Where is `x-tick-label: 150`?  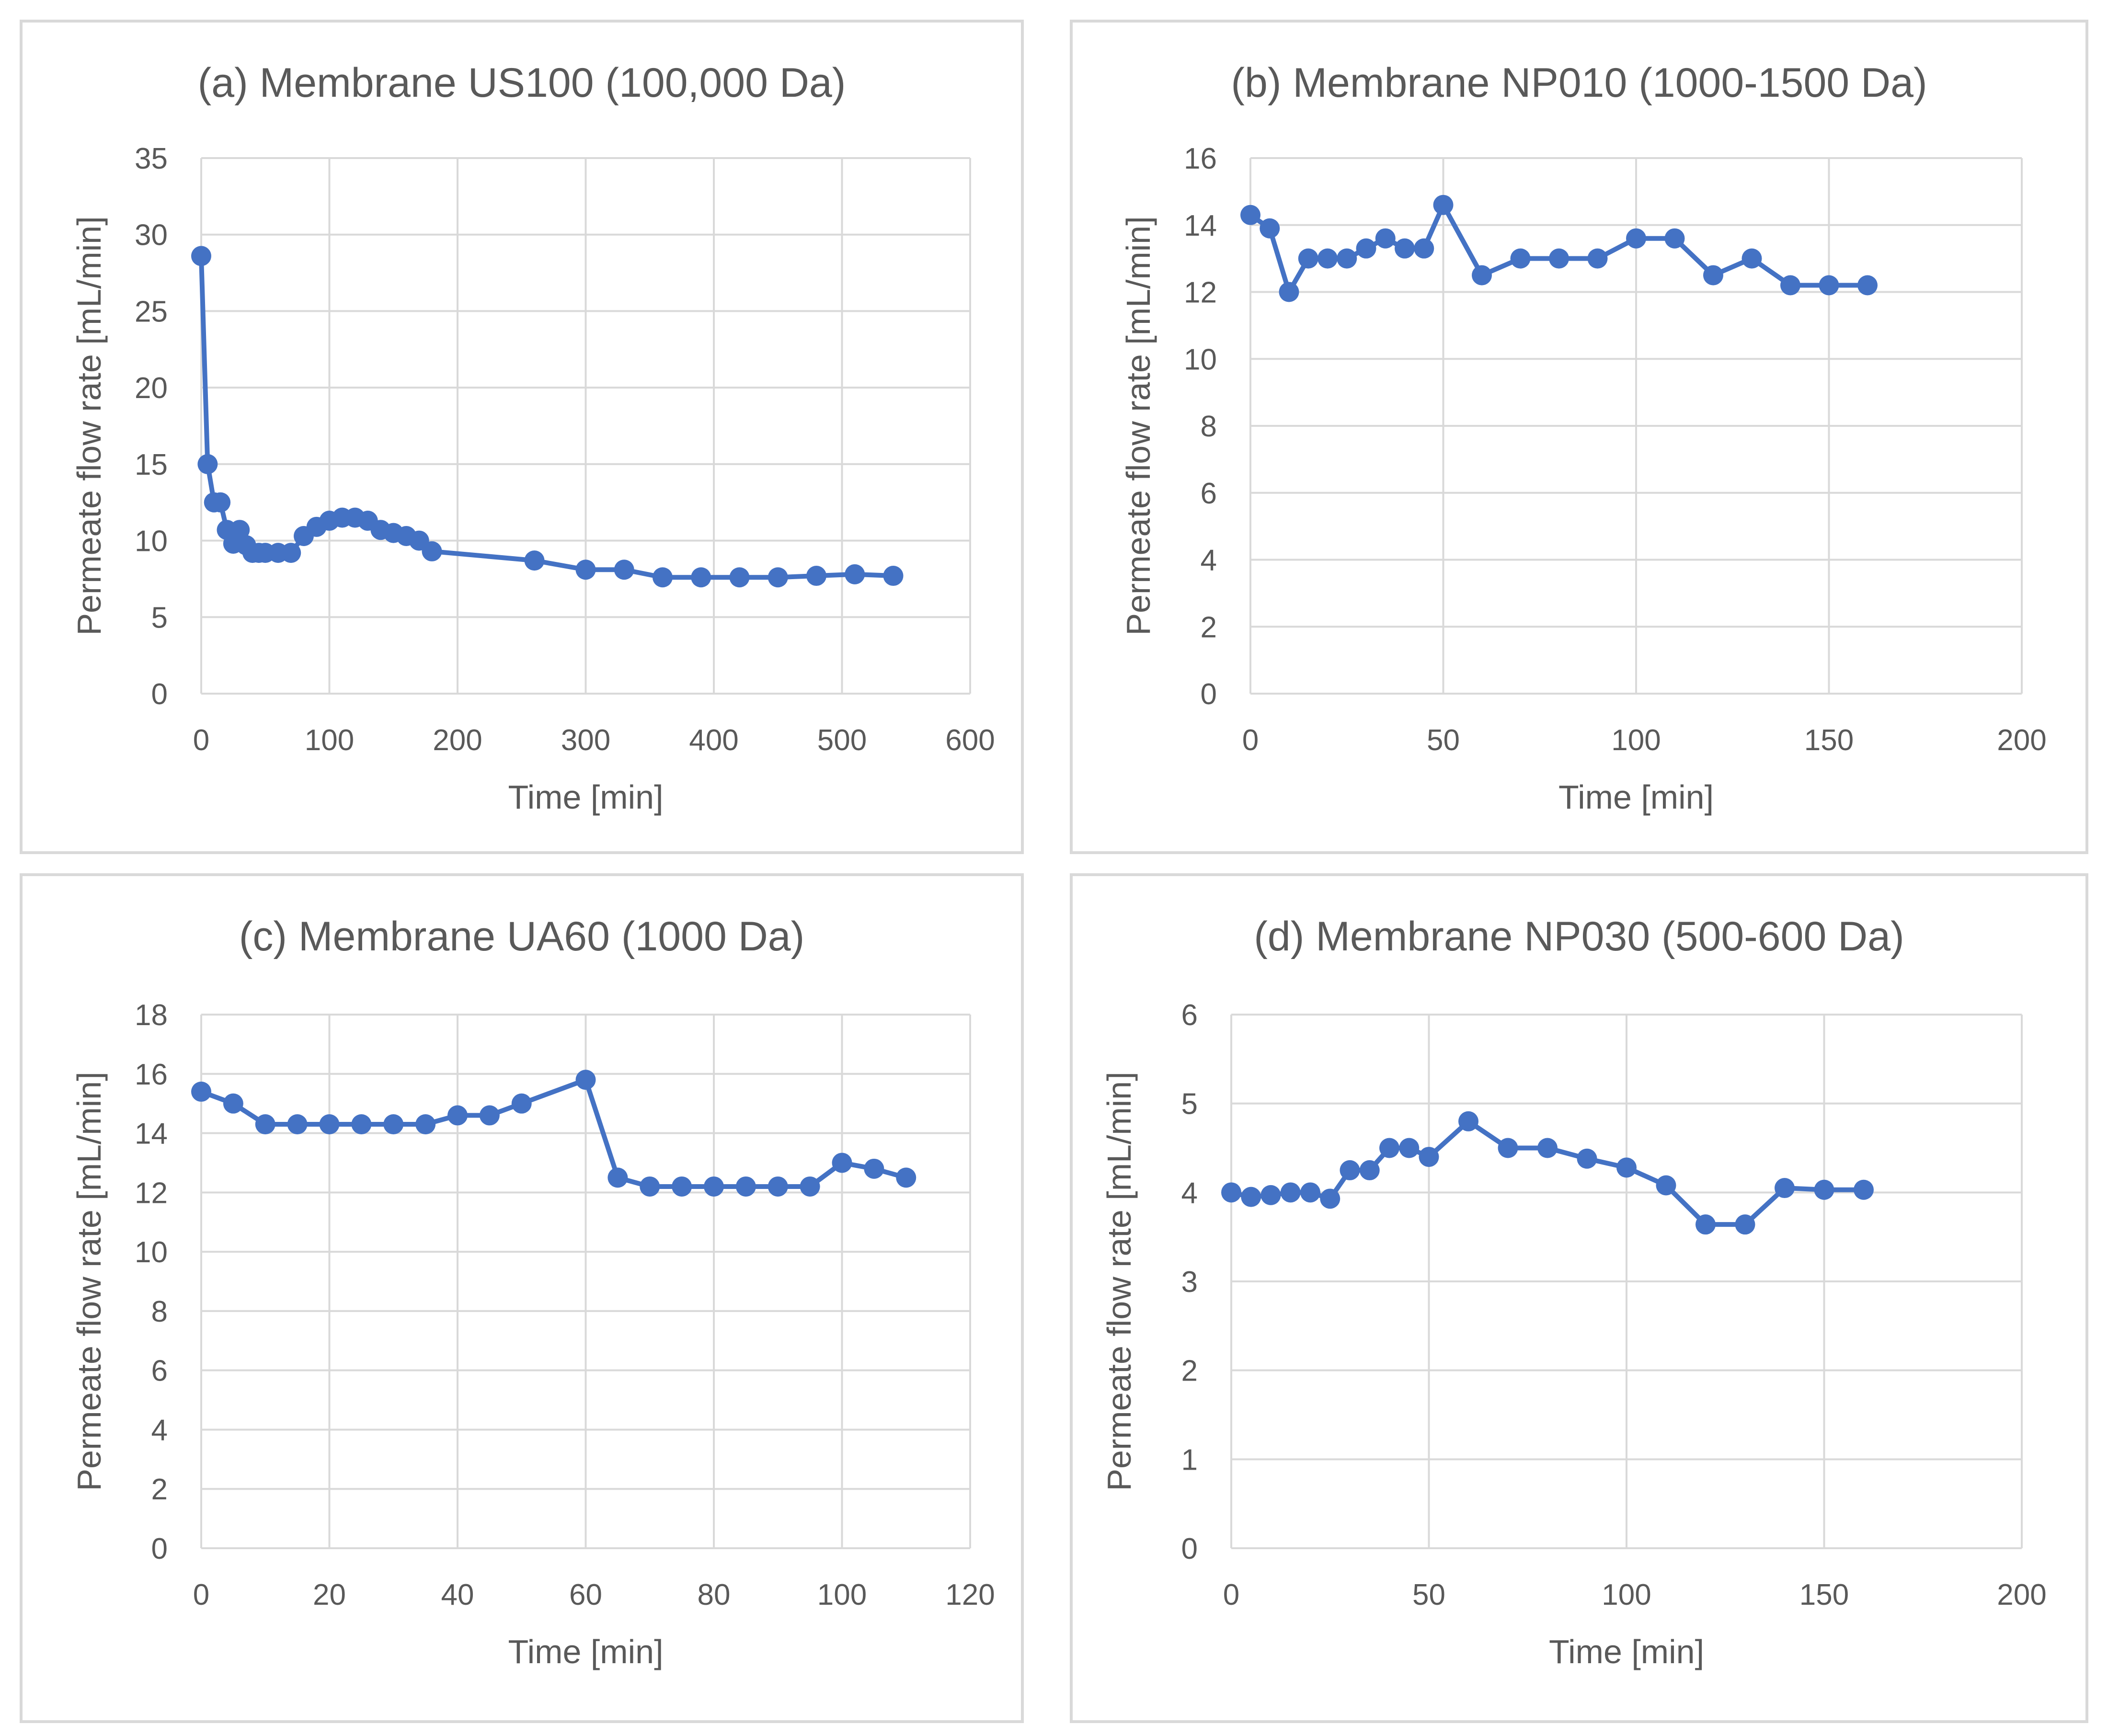 x-tick-label: 150 is located at coordinates (1824, 1595).